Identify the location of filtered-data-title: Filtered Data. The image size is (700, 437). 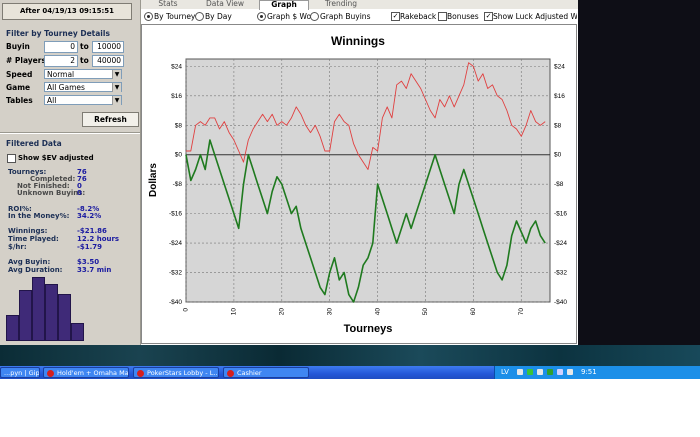
(34, 143).